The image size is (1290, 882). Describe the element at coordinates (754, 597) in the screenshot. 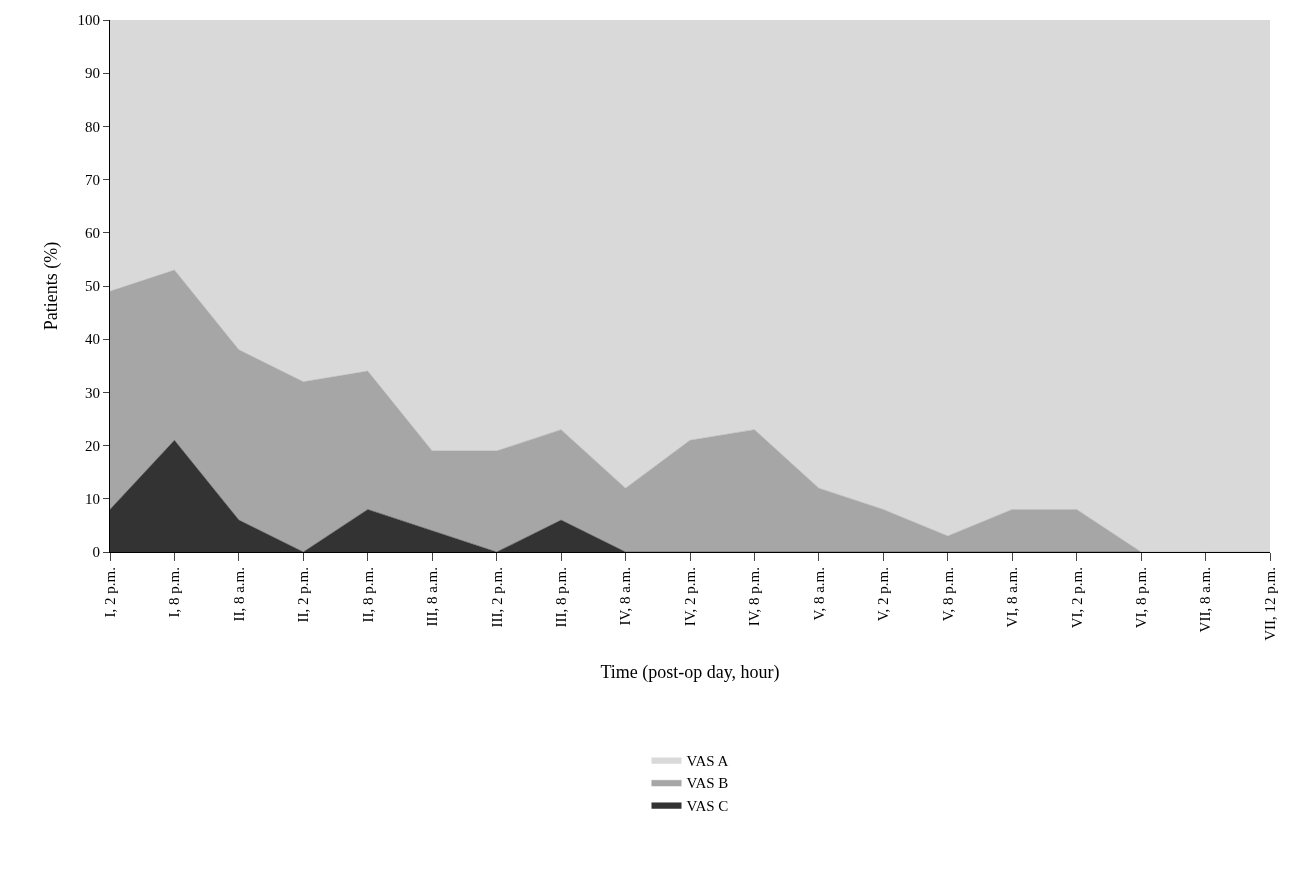

I see `x-tick-label: IV, 8 p.m.` at that location.